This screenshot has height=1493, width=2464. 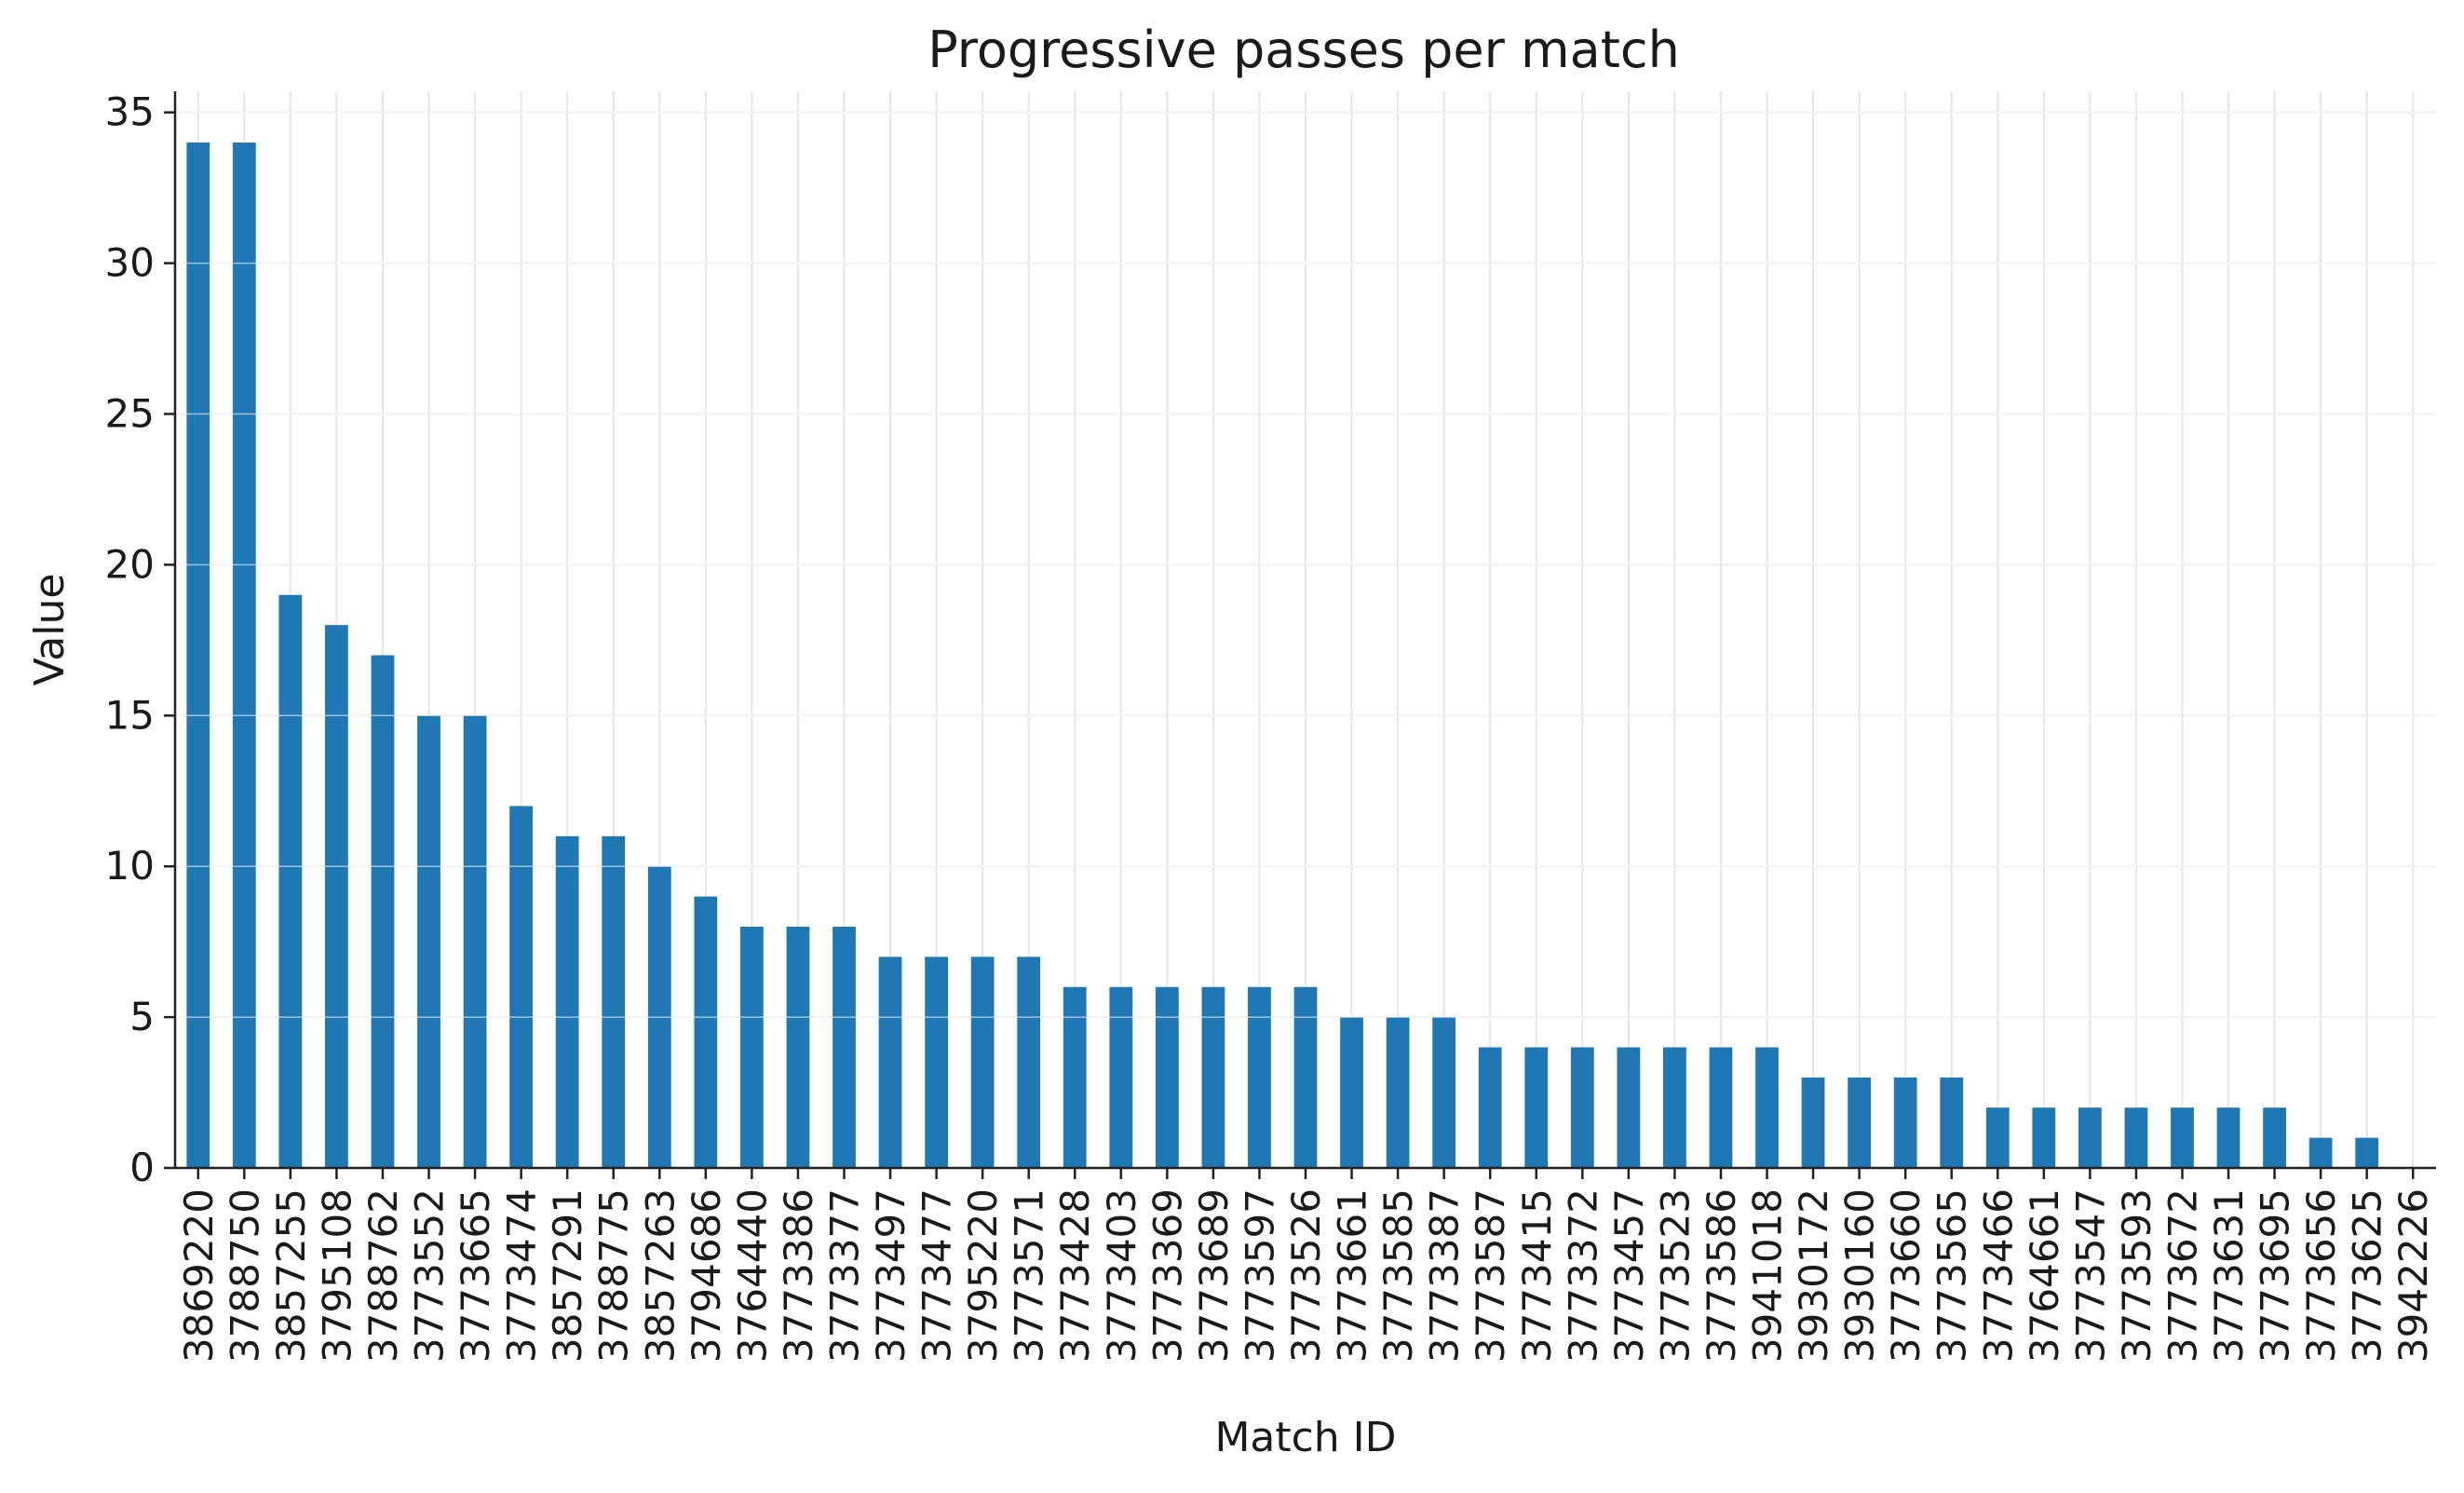 What do you see at coordinates (1075, 1276) in the screenshot?
I see `x-tick-label: 3773428` at bounding box center [1075, 1276].